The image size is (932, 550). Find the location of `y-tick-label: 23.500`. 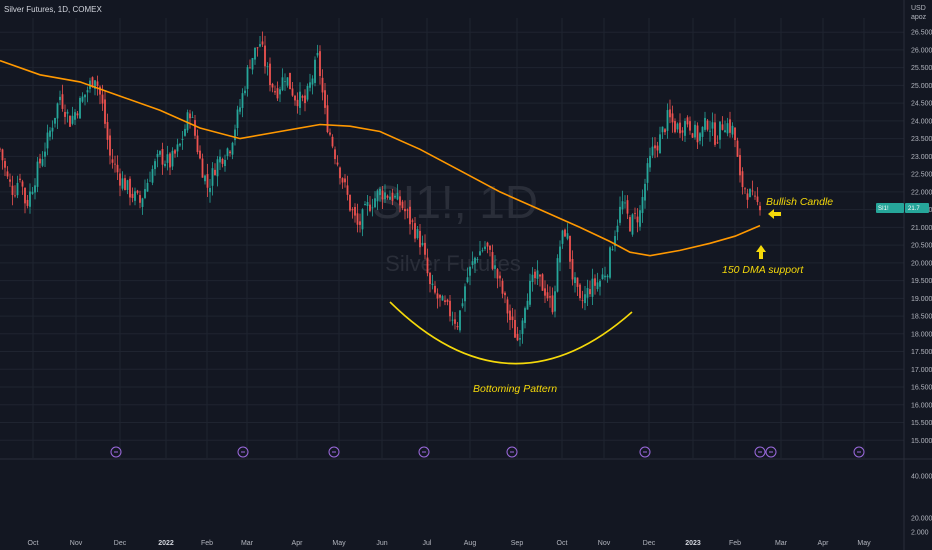

y-tick-label: 23.500 is located at coordinates (921, 139).